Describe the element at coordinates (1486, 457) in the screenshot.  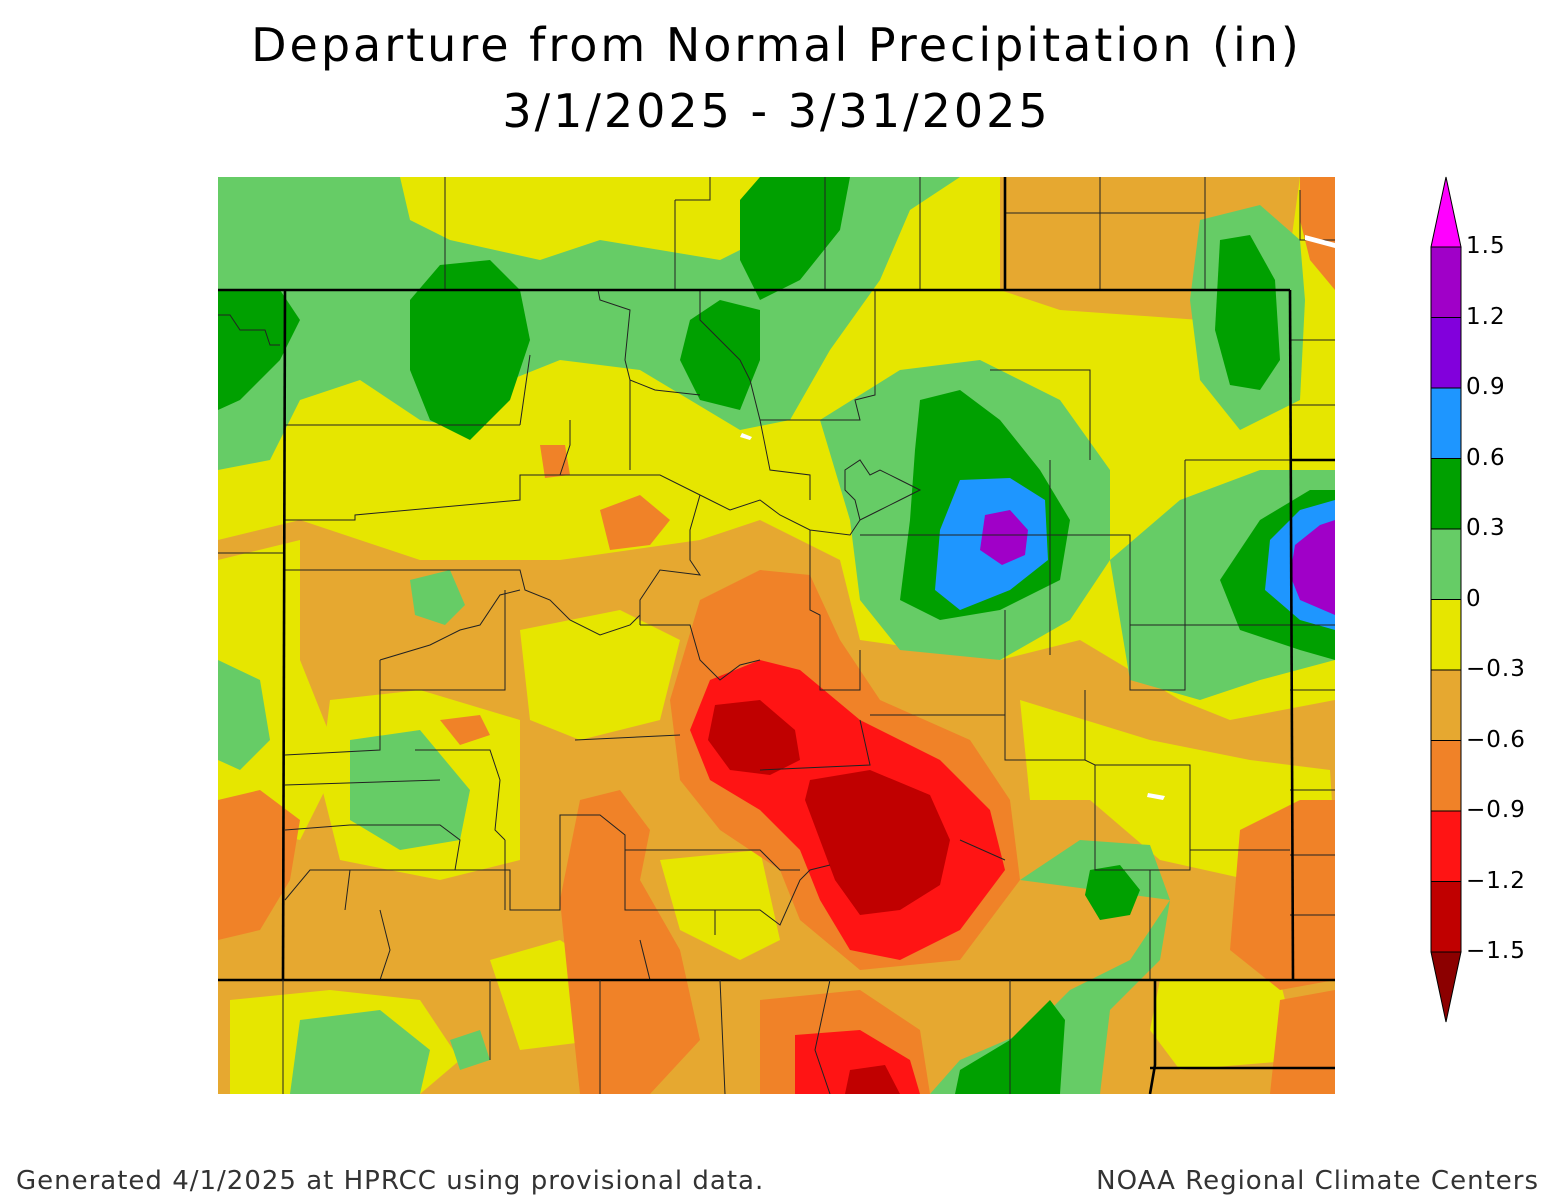
I see `legend-tick-label: 0.6` at that location.